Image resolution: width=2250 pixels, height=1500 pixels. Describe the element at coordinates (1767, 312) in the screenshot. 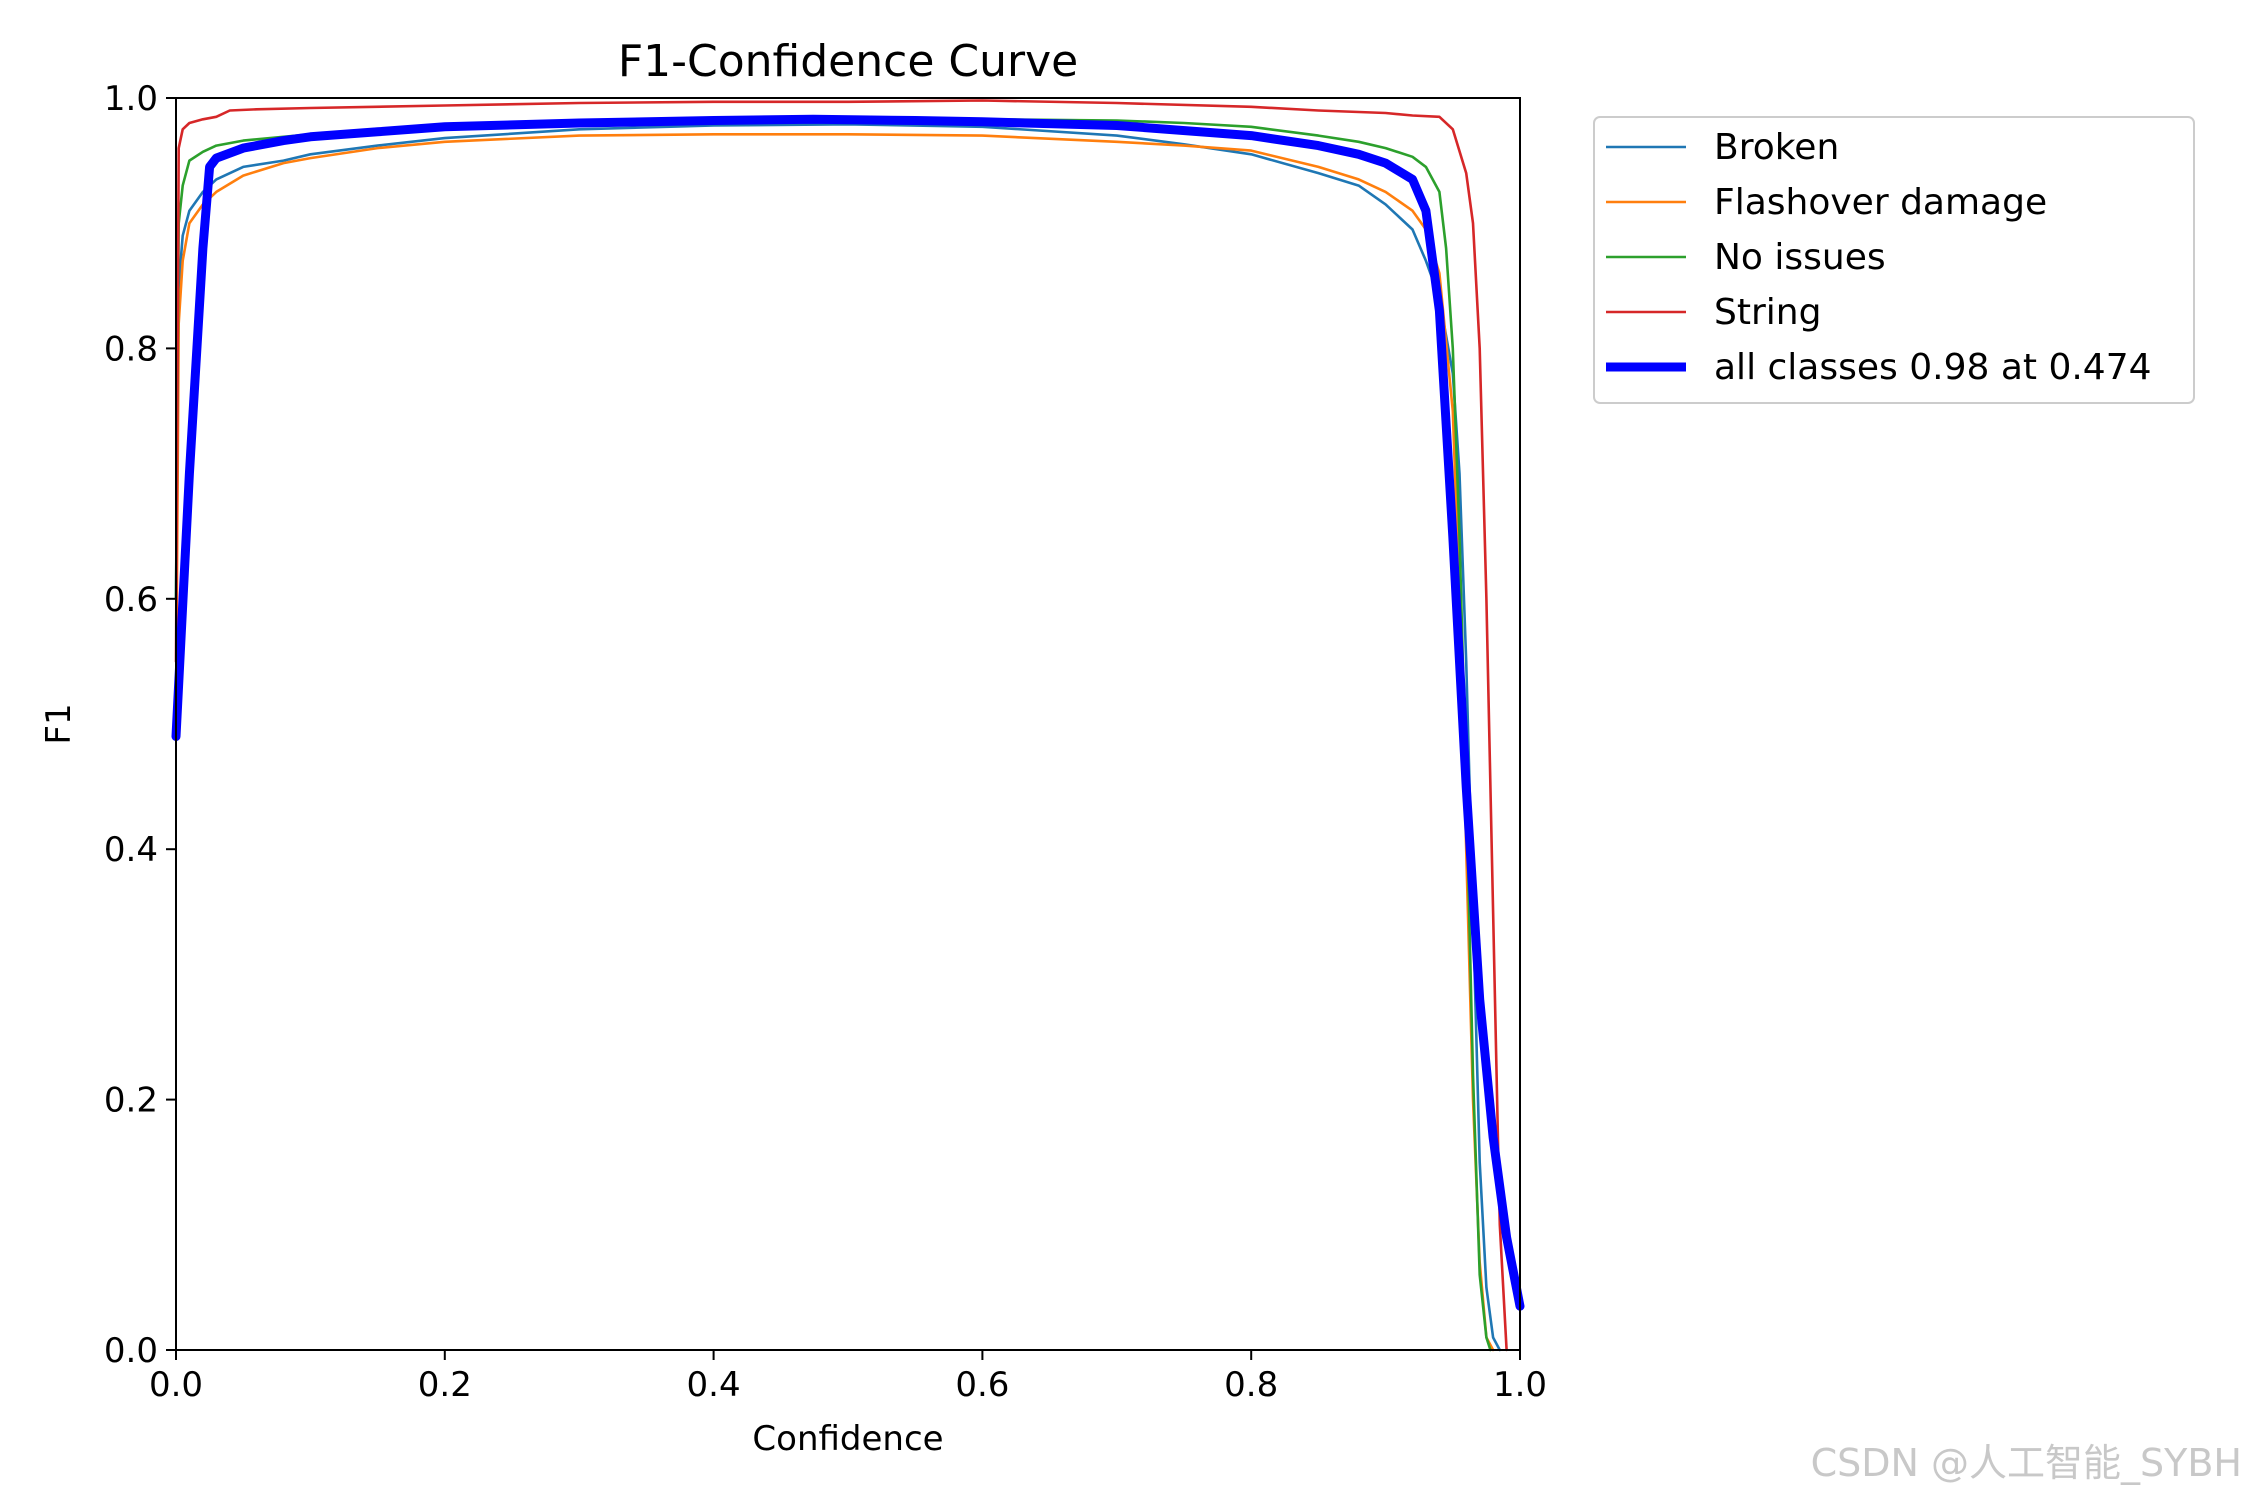

I see `legend-label-3: String` at that location.